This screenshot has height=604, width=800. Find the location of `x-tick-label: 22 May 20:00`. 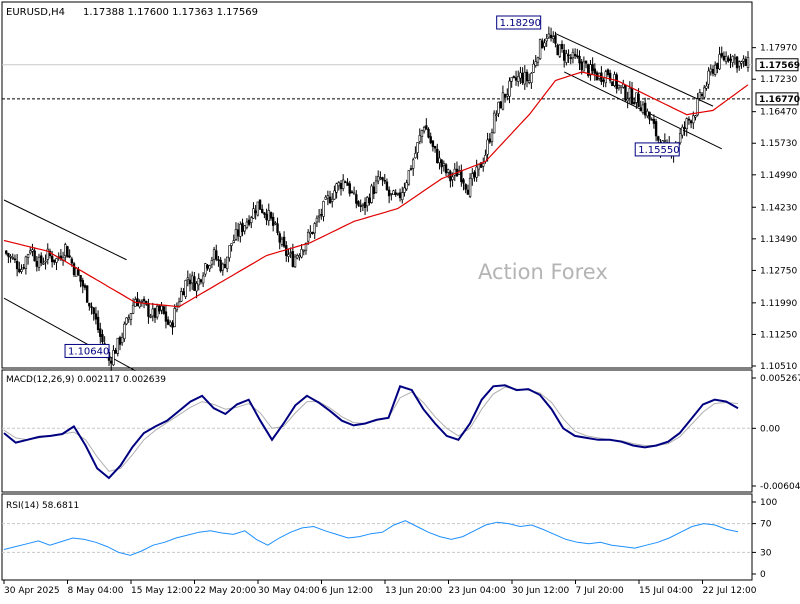

x-tick-label: 22 May 20:00 is located at coordinates (226, 591).